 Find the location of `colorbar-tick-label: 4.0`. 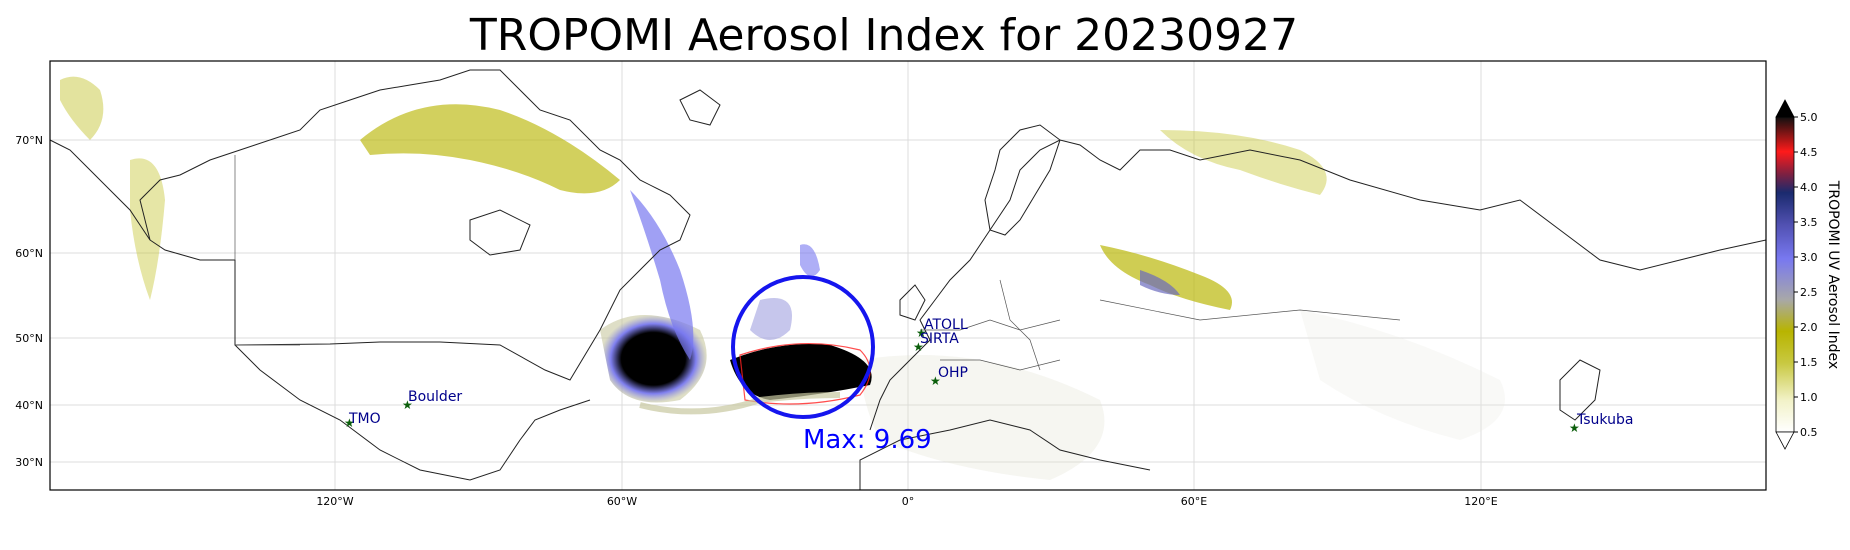

colorbar-tick-label: 4.0 is located at coordinates (1809, 187).